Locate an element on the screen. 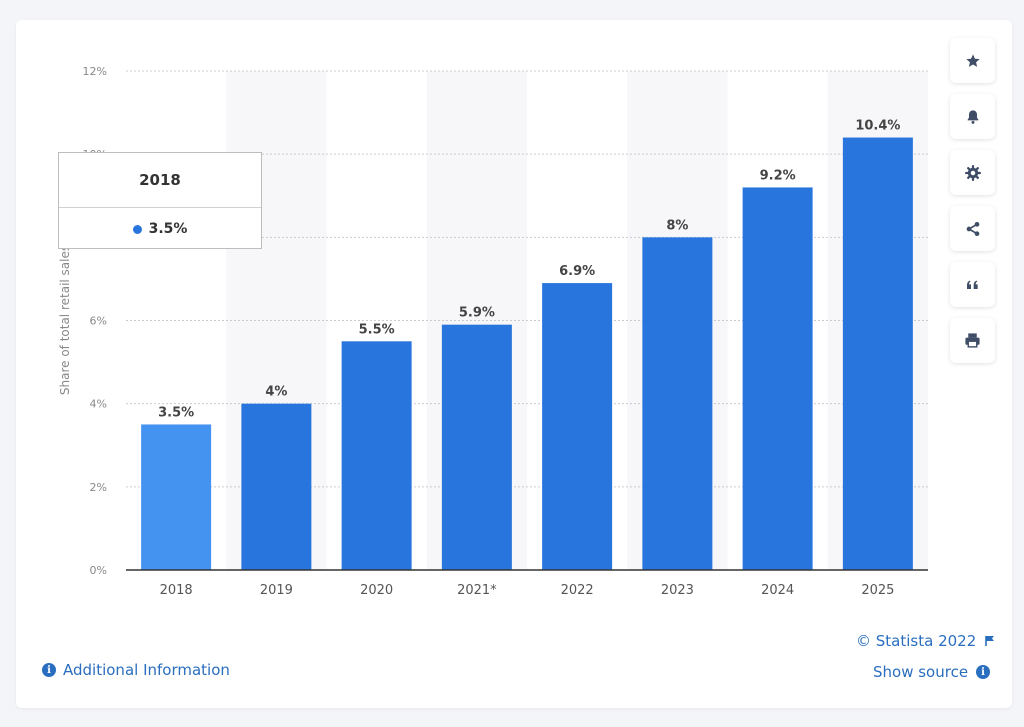 This screenshot has height=727, width=1024. y-tick-label: 6% is located at coordinates (98, 321).